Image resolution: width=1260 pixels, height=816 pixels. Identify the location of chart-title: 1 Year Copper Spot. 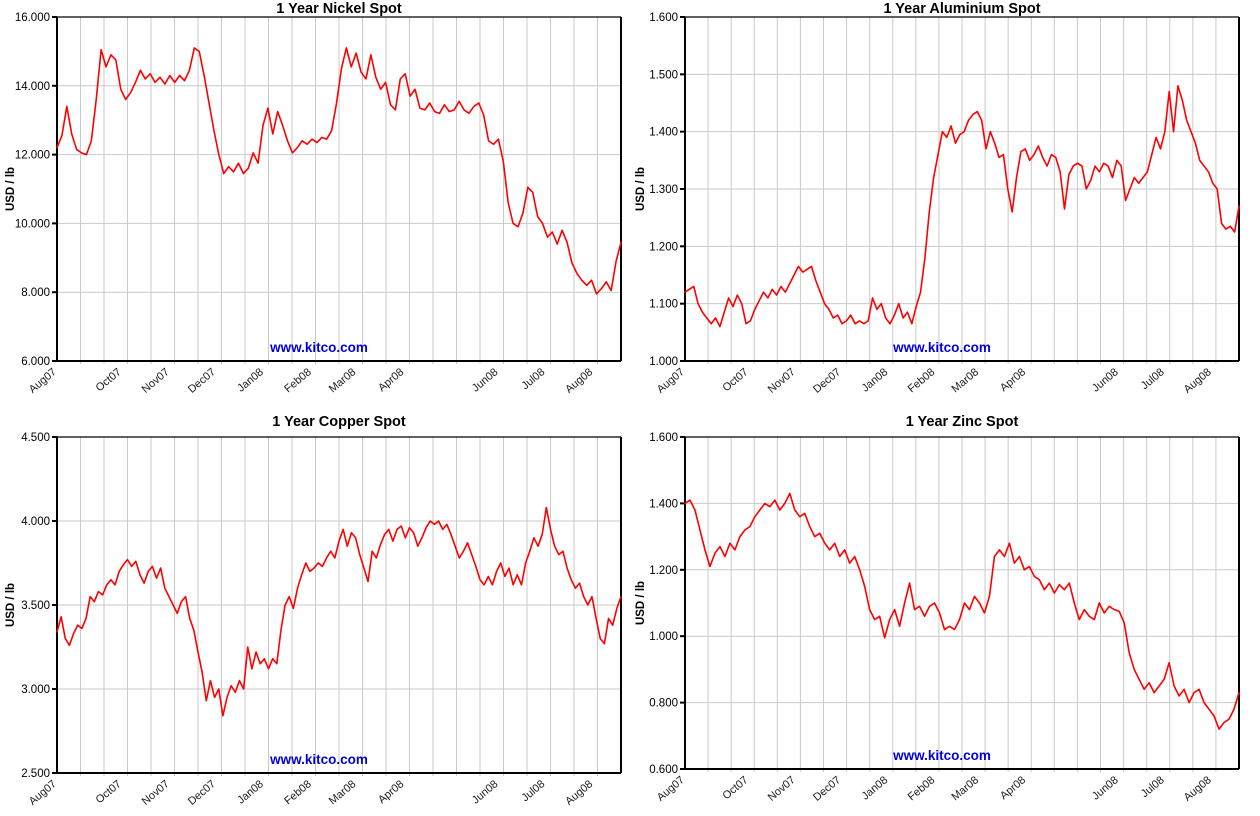
(339, 422).